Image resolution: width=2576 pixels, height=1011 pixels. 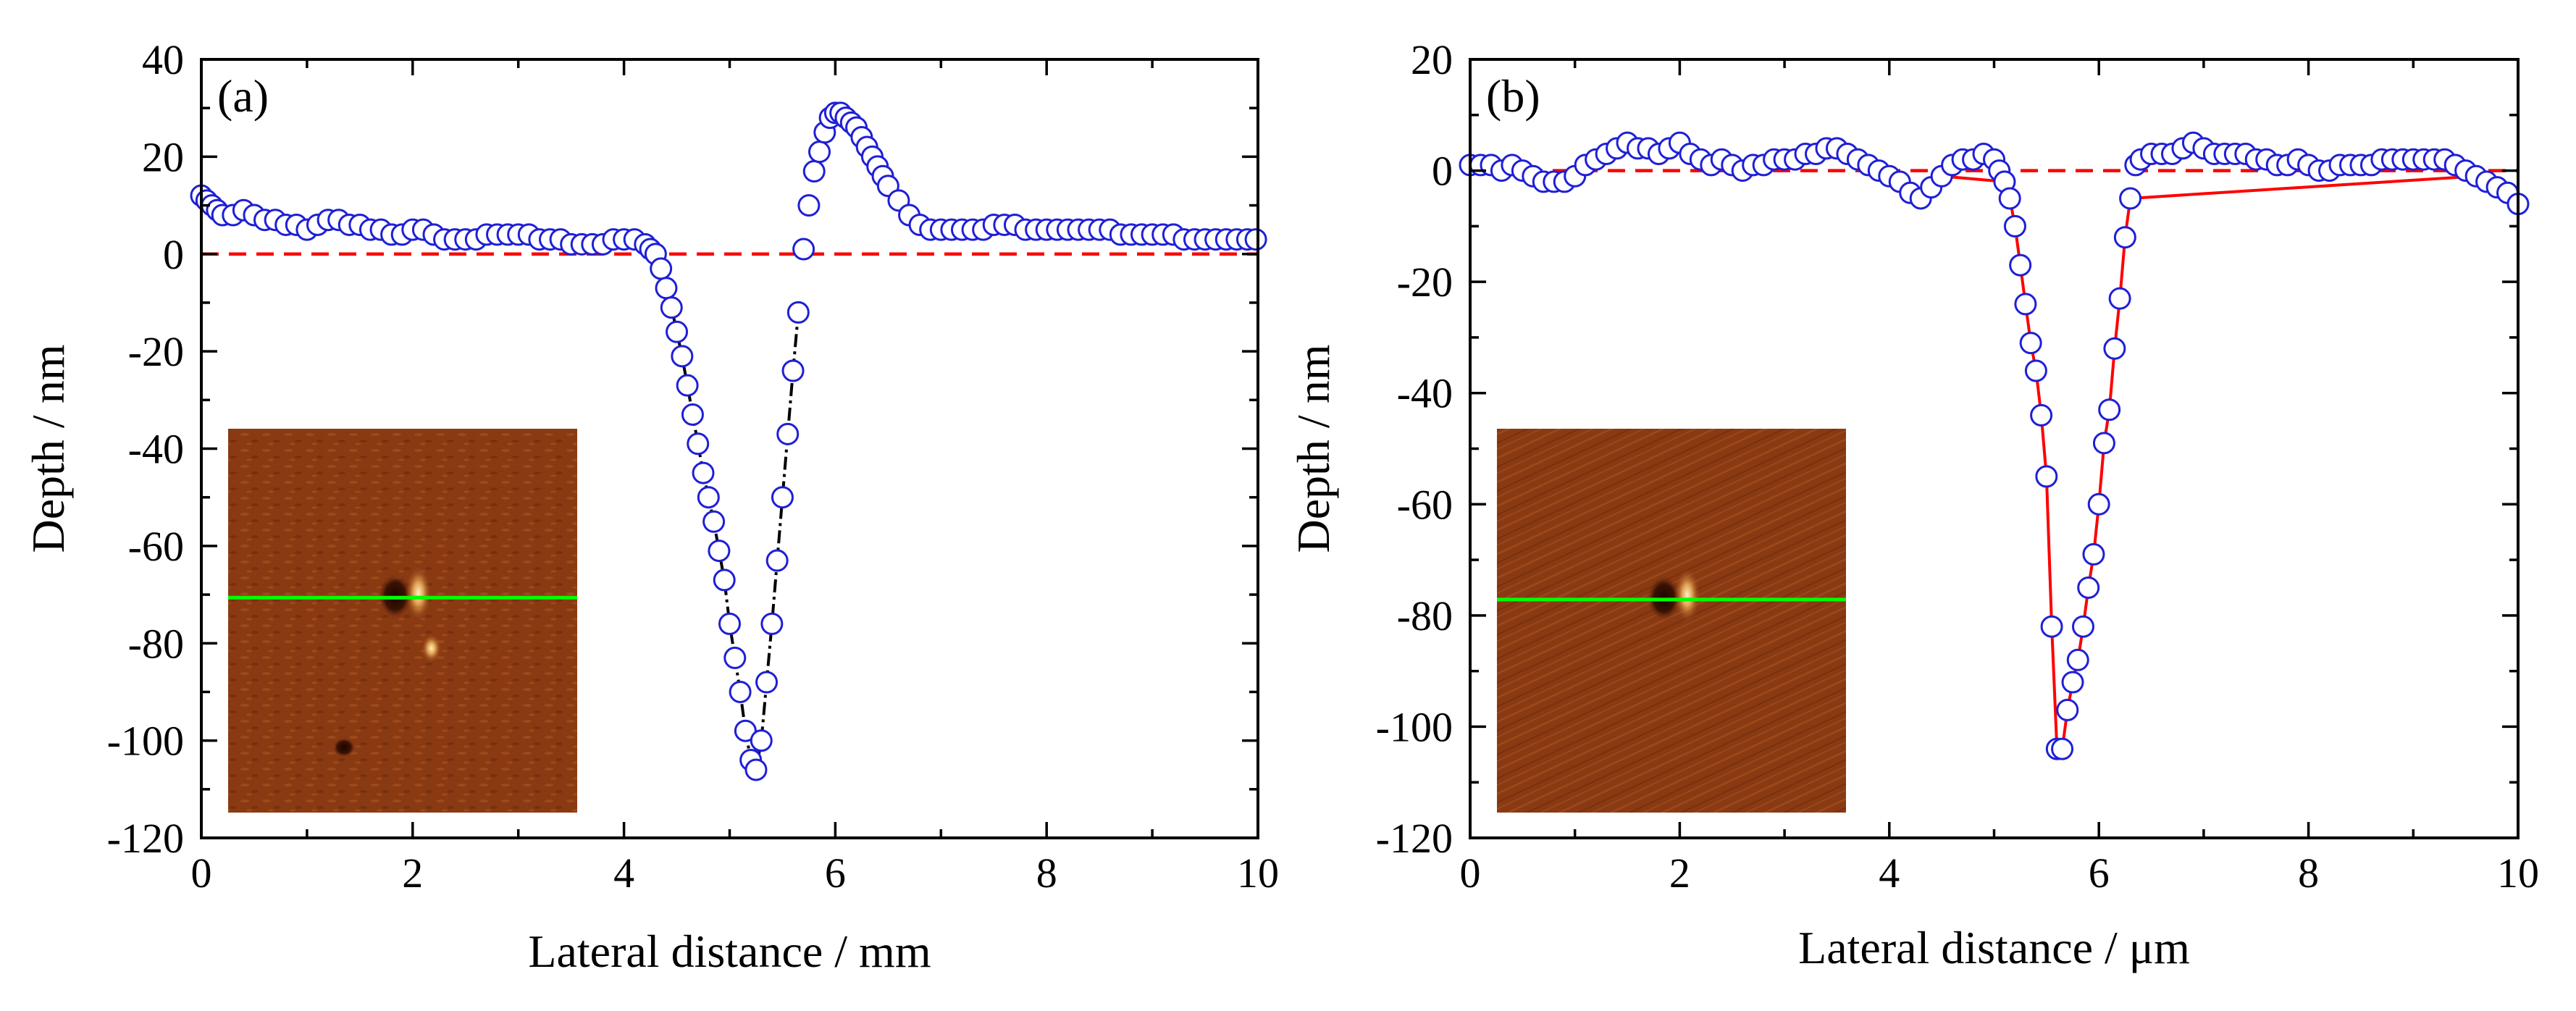 What do you see at coordinates (163, 60) in the screenshot?
I see `y-tick-label: 40` at bounding box center [163, 60].